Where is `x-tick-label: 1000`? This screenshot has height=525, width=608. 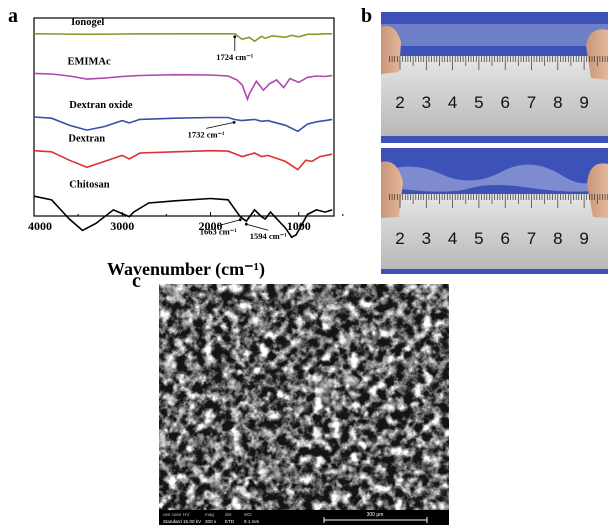 x-tick-label: 1000 is located at coordinates (299, 226).